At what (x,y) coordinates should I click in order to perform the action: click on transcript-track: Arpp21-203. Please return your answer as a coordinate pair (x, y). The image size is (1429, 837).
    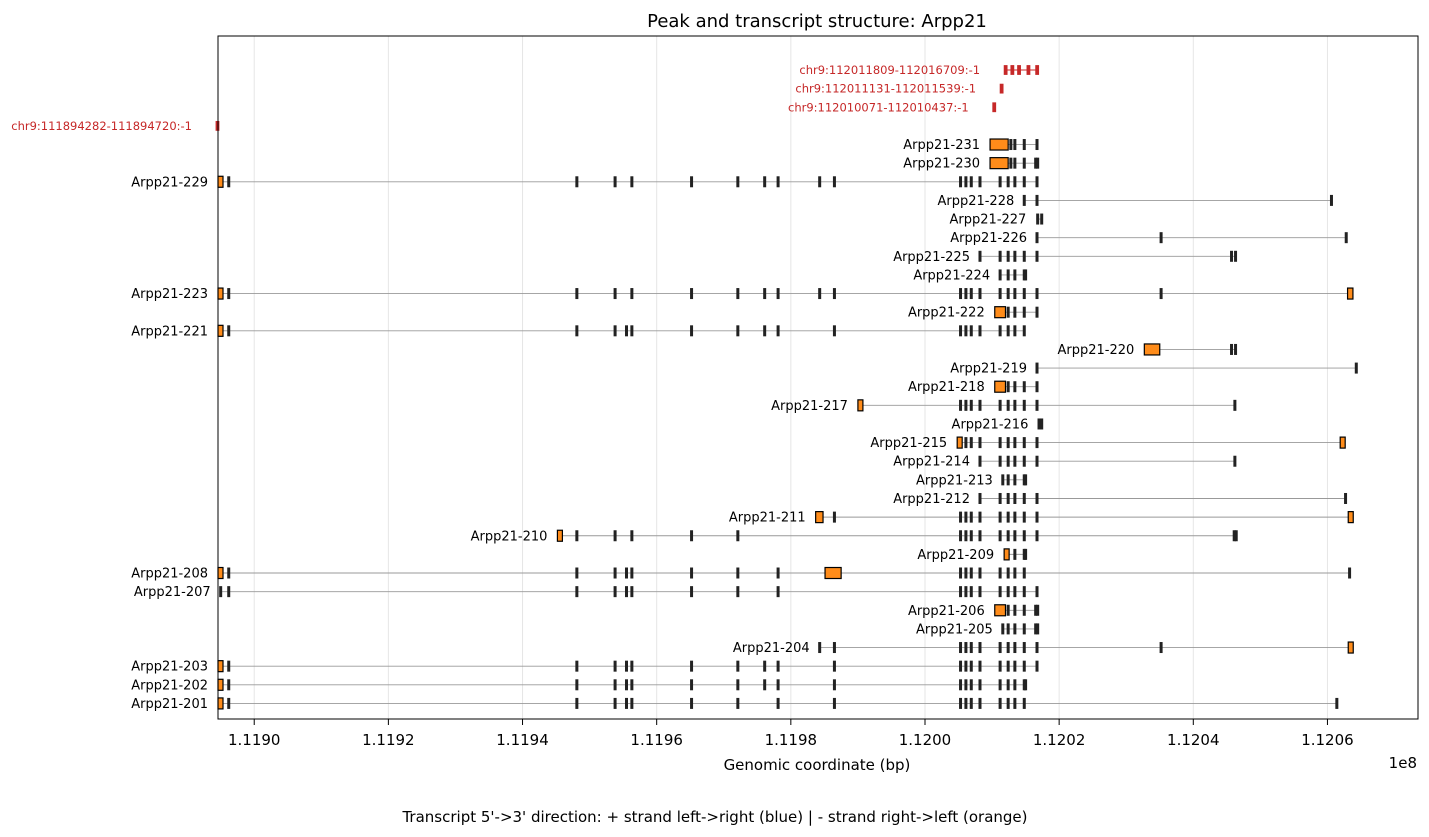
    Looking at the image, I should click on (585, 667).